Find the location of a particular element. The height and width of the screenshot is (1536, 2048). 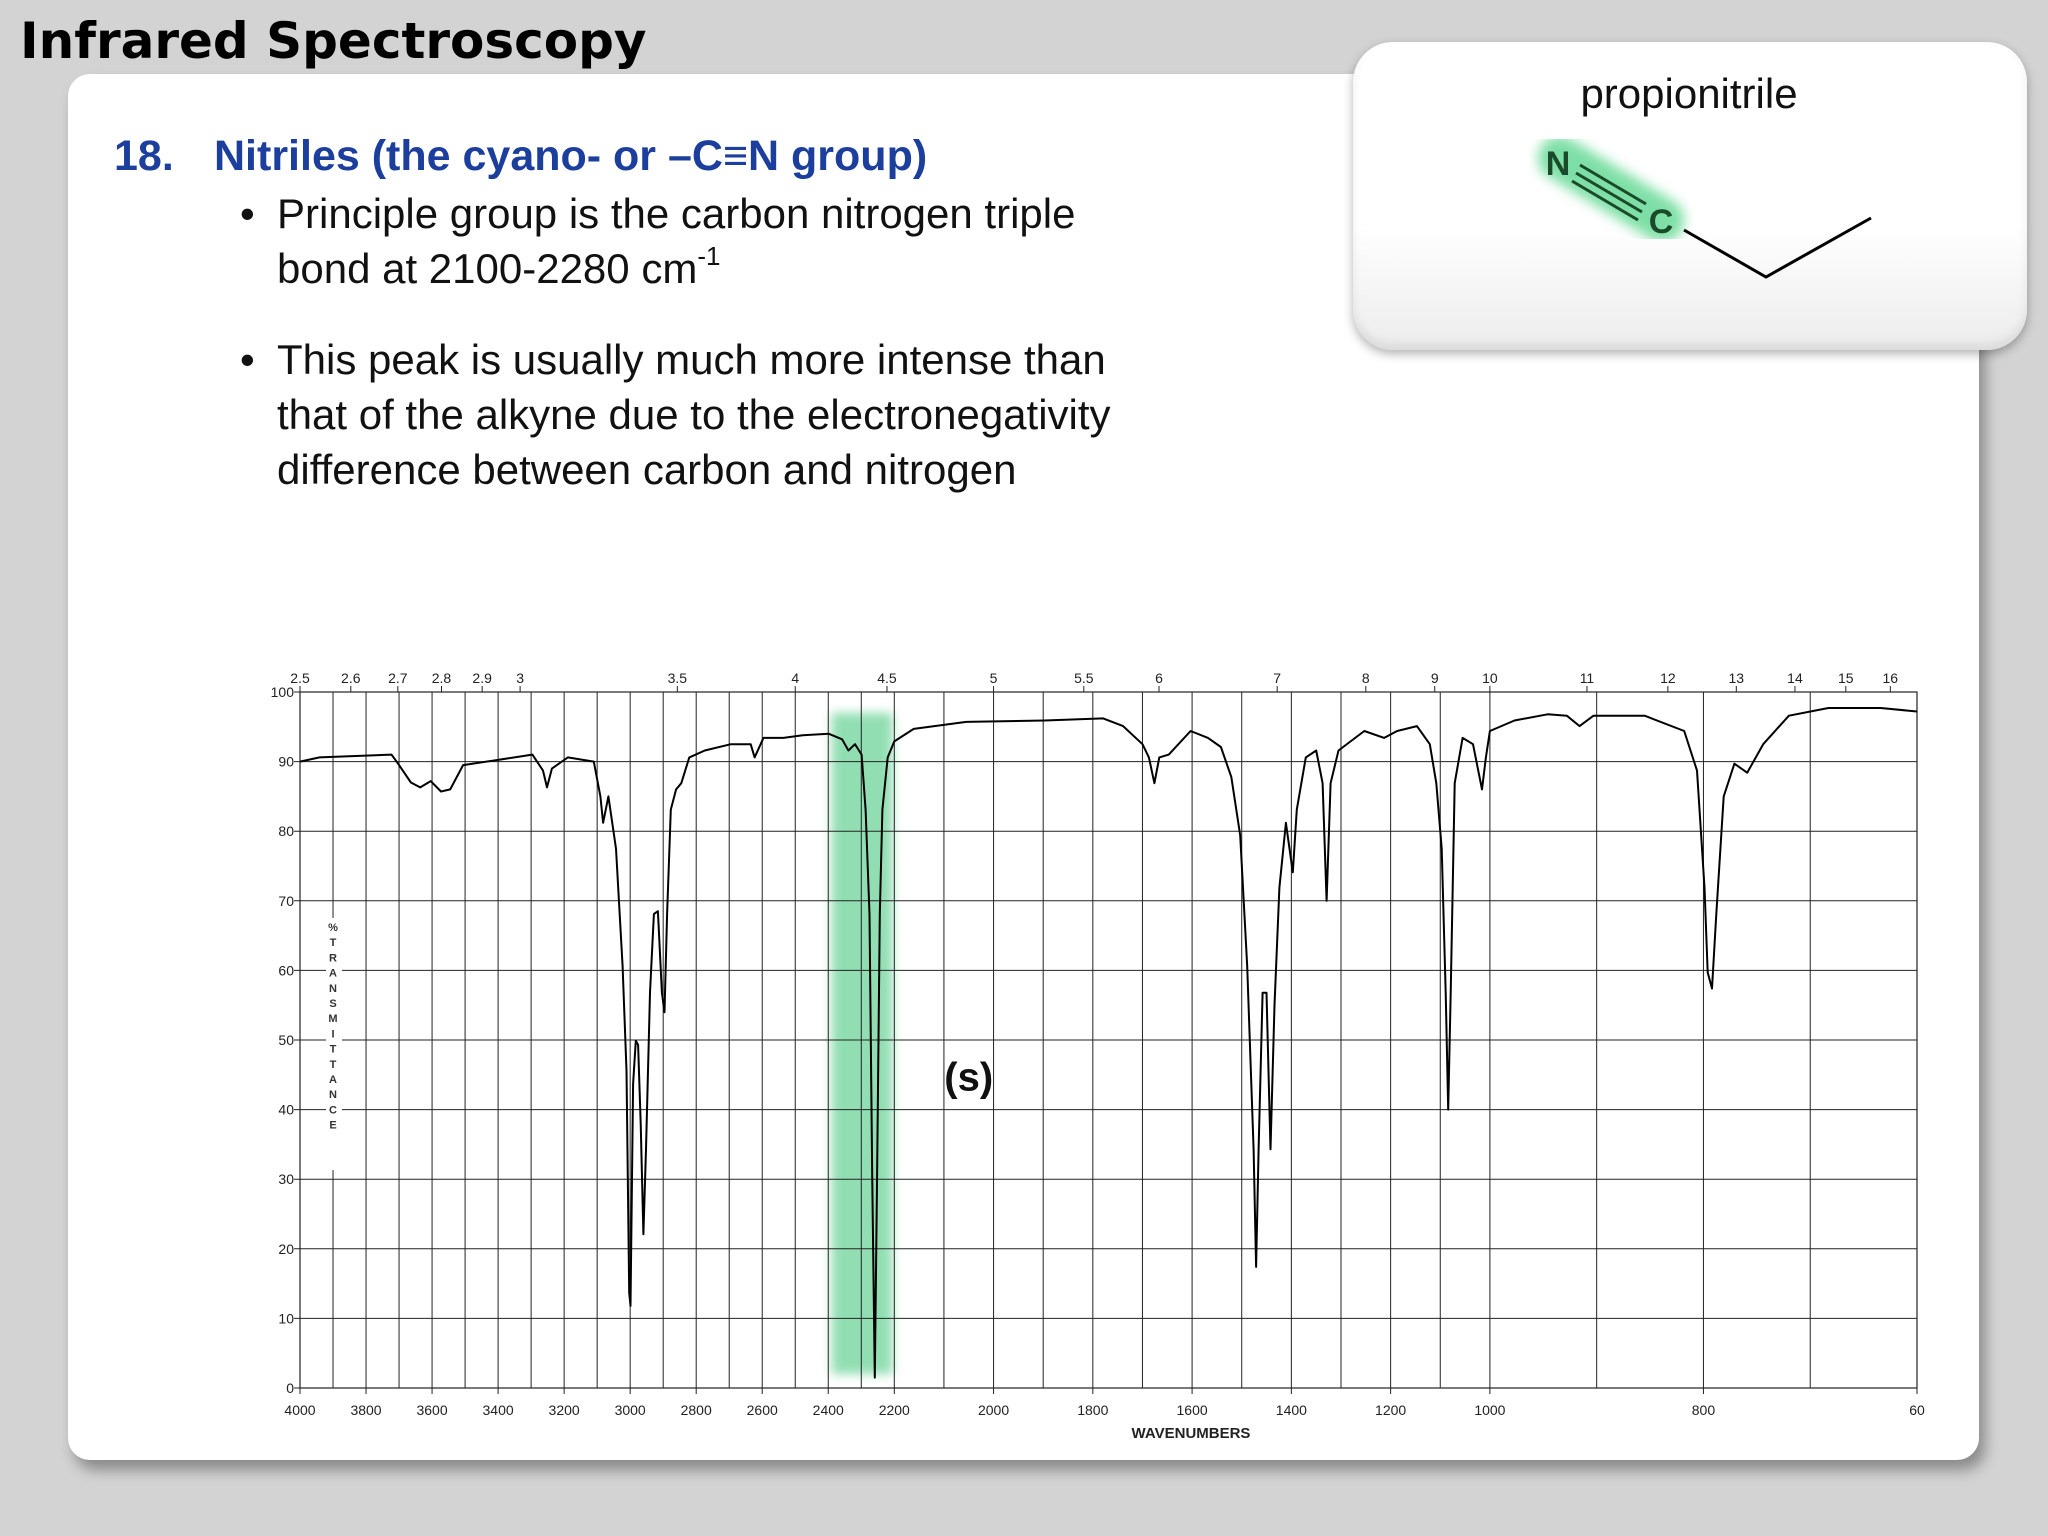

y-tick-label: 60 is located at coordinates (286, 970).